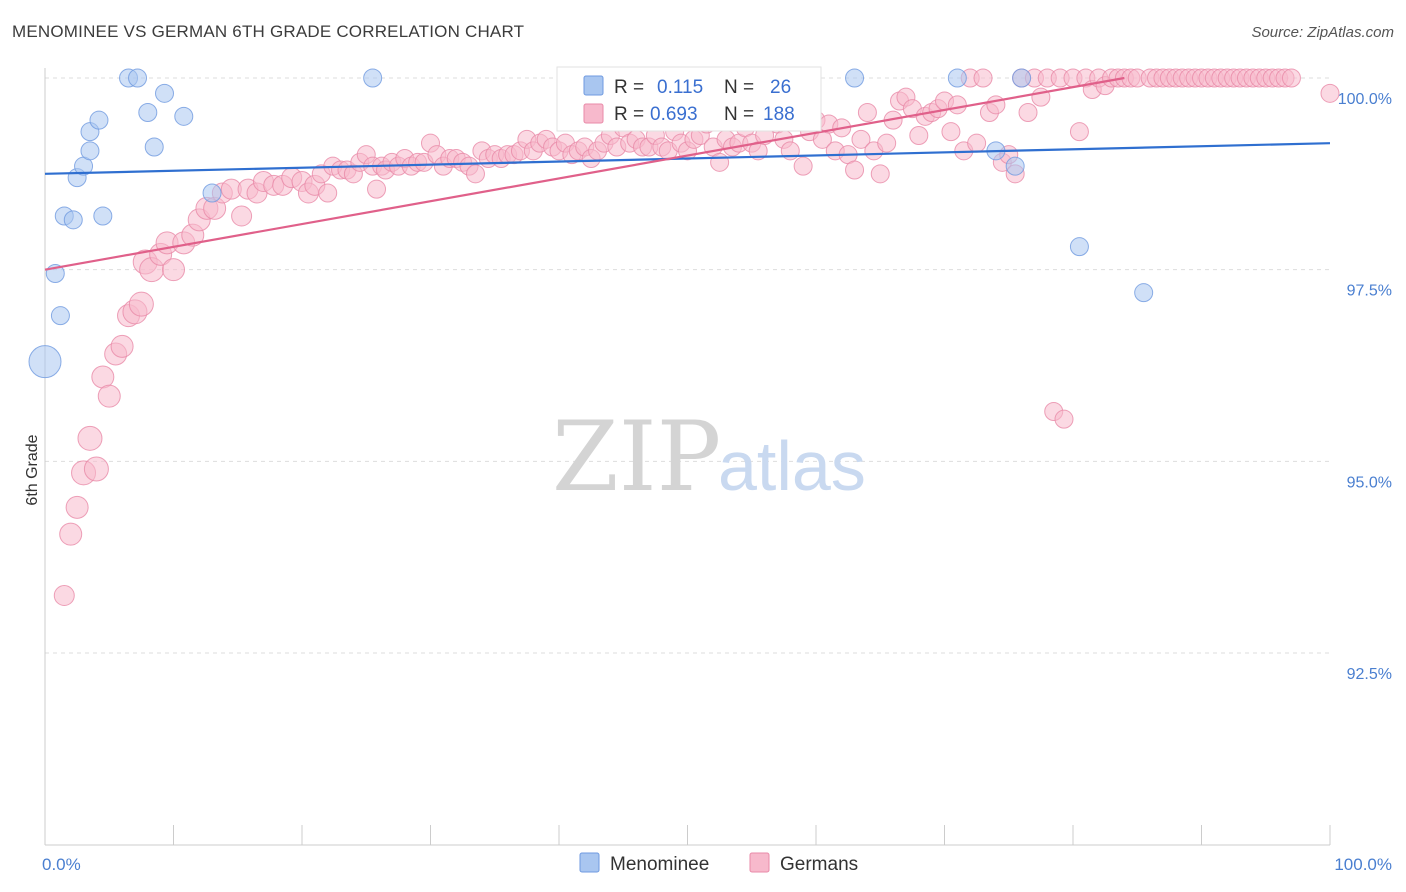 This screenshot has width=1406, height=892. I want to click on legend-n-value-1: 26, so click(780, 87).